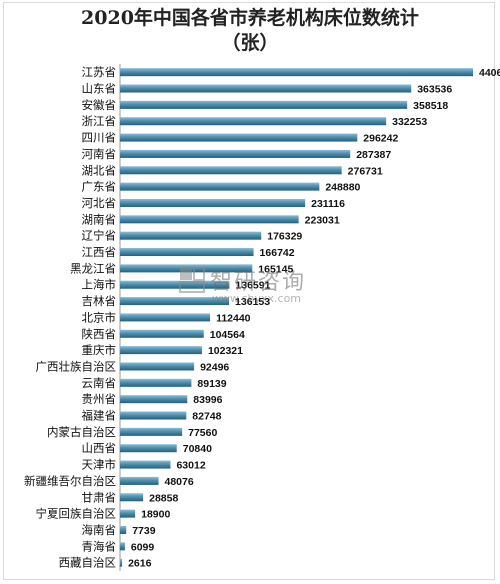 This screenshot has height=584, width=500. I want to click on value-label: 166742, so click(277, 253).